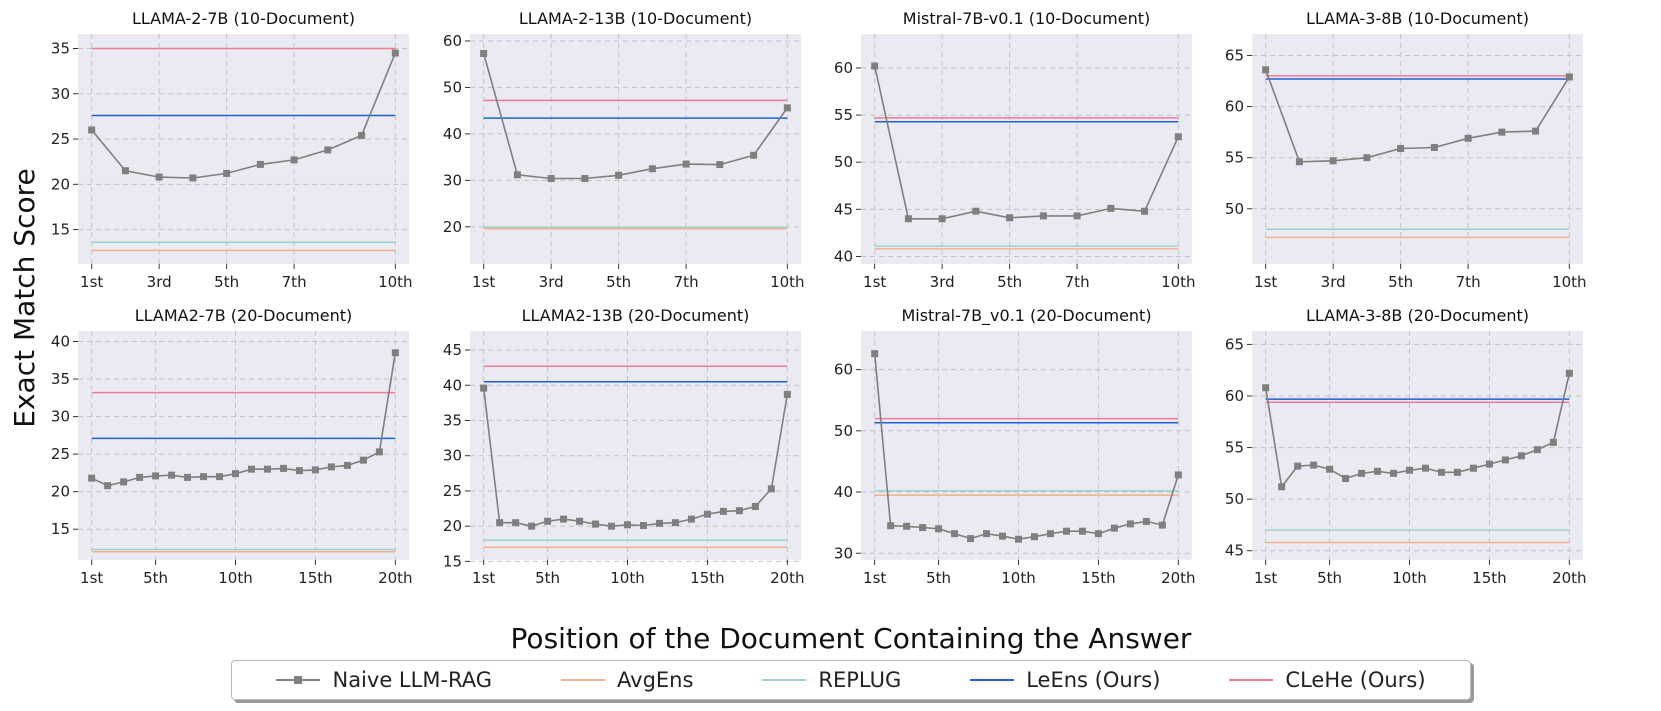 This screenshot has height=711, width=1661. What do you see at coordinates (1251, 680) in the screenshot?
I see `legend-swatch-clehe` at bounding box center [1251, 680].